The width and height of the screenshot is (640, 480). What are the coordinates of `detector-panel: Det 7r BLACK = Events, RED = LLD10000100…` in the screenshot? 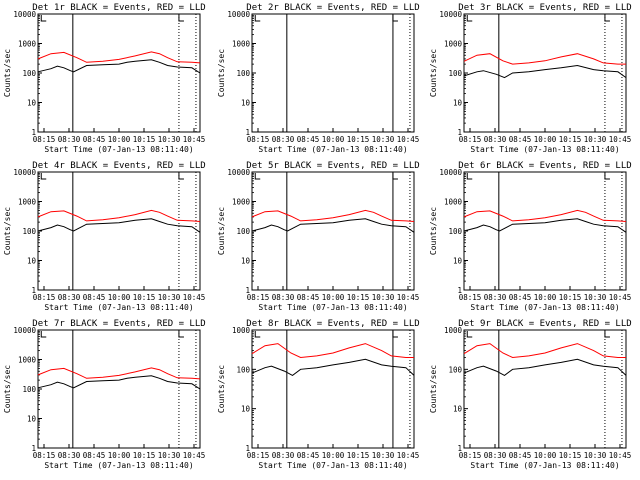 It's located at (104, 394).